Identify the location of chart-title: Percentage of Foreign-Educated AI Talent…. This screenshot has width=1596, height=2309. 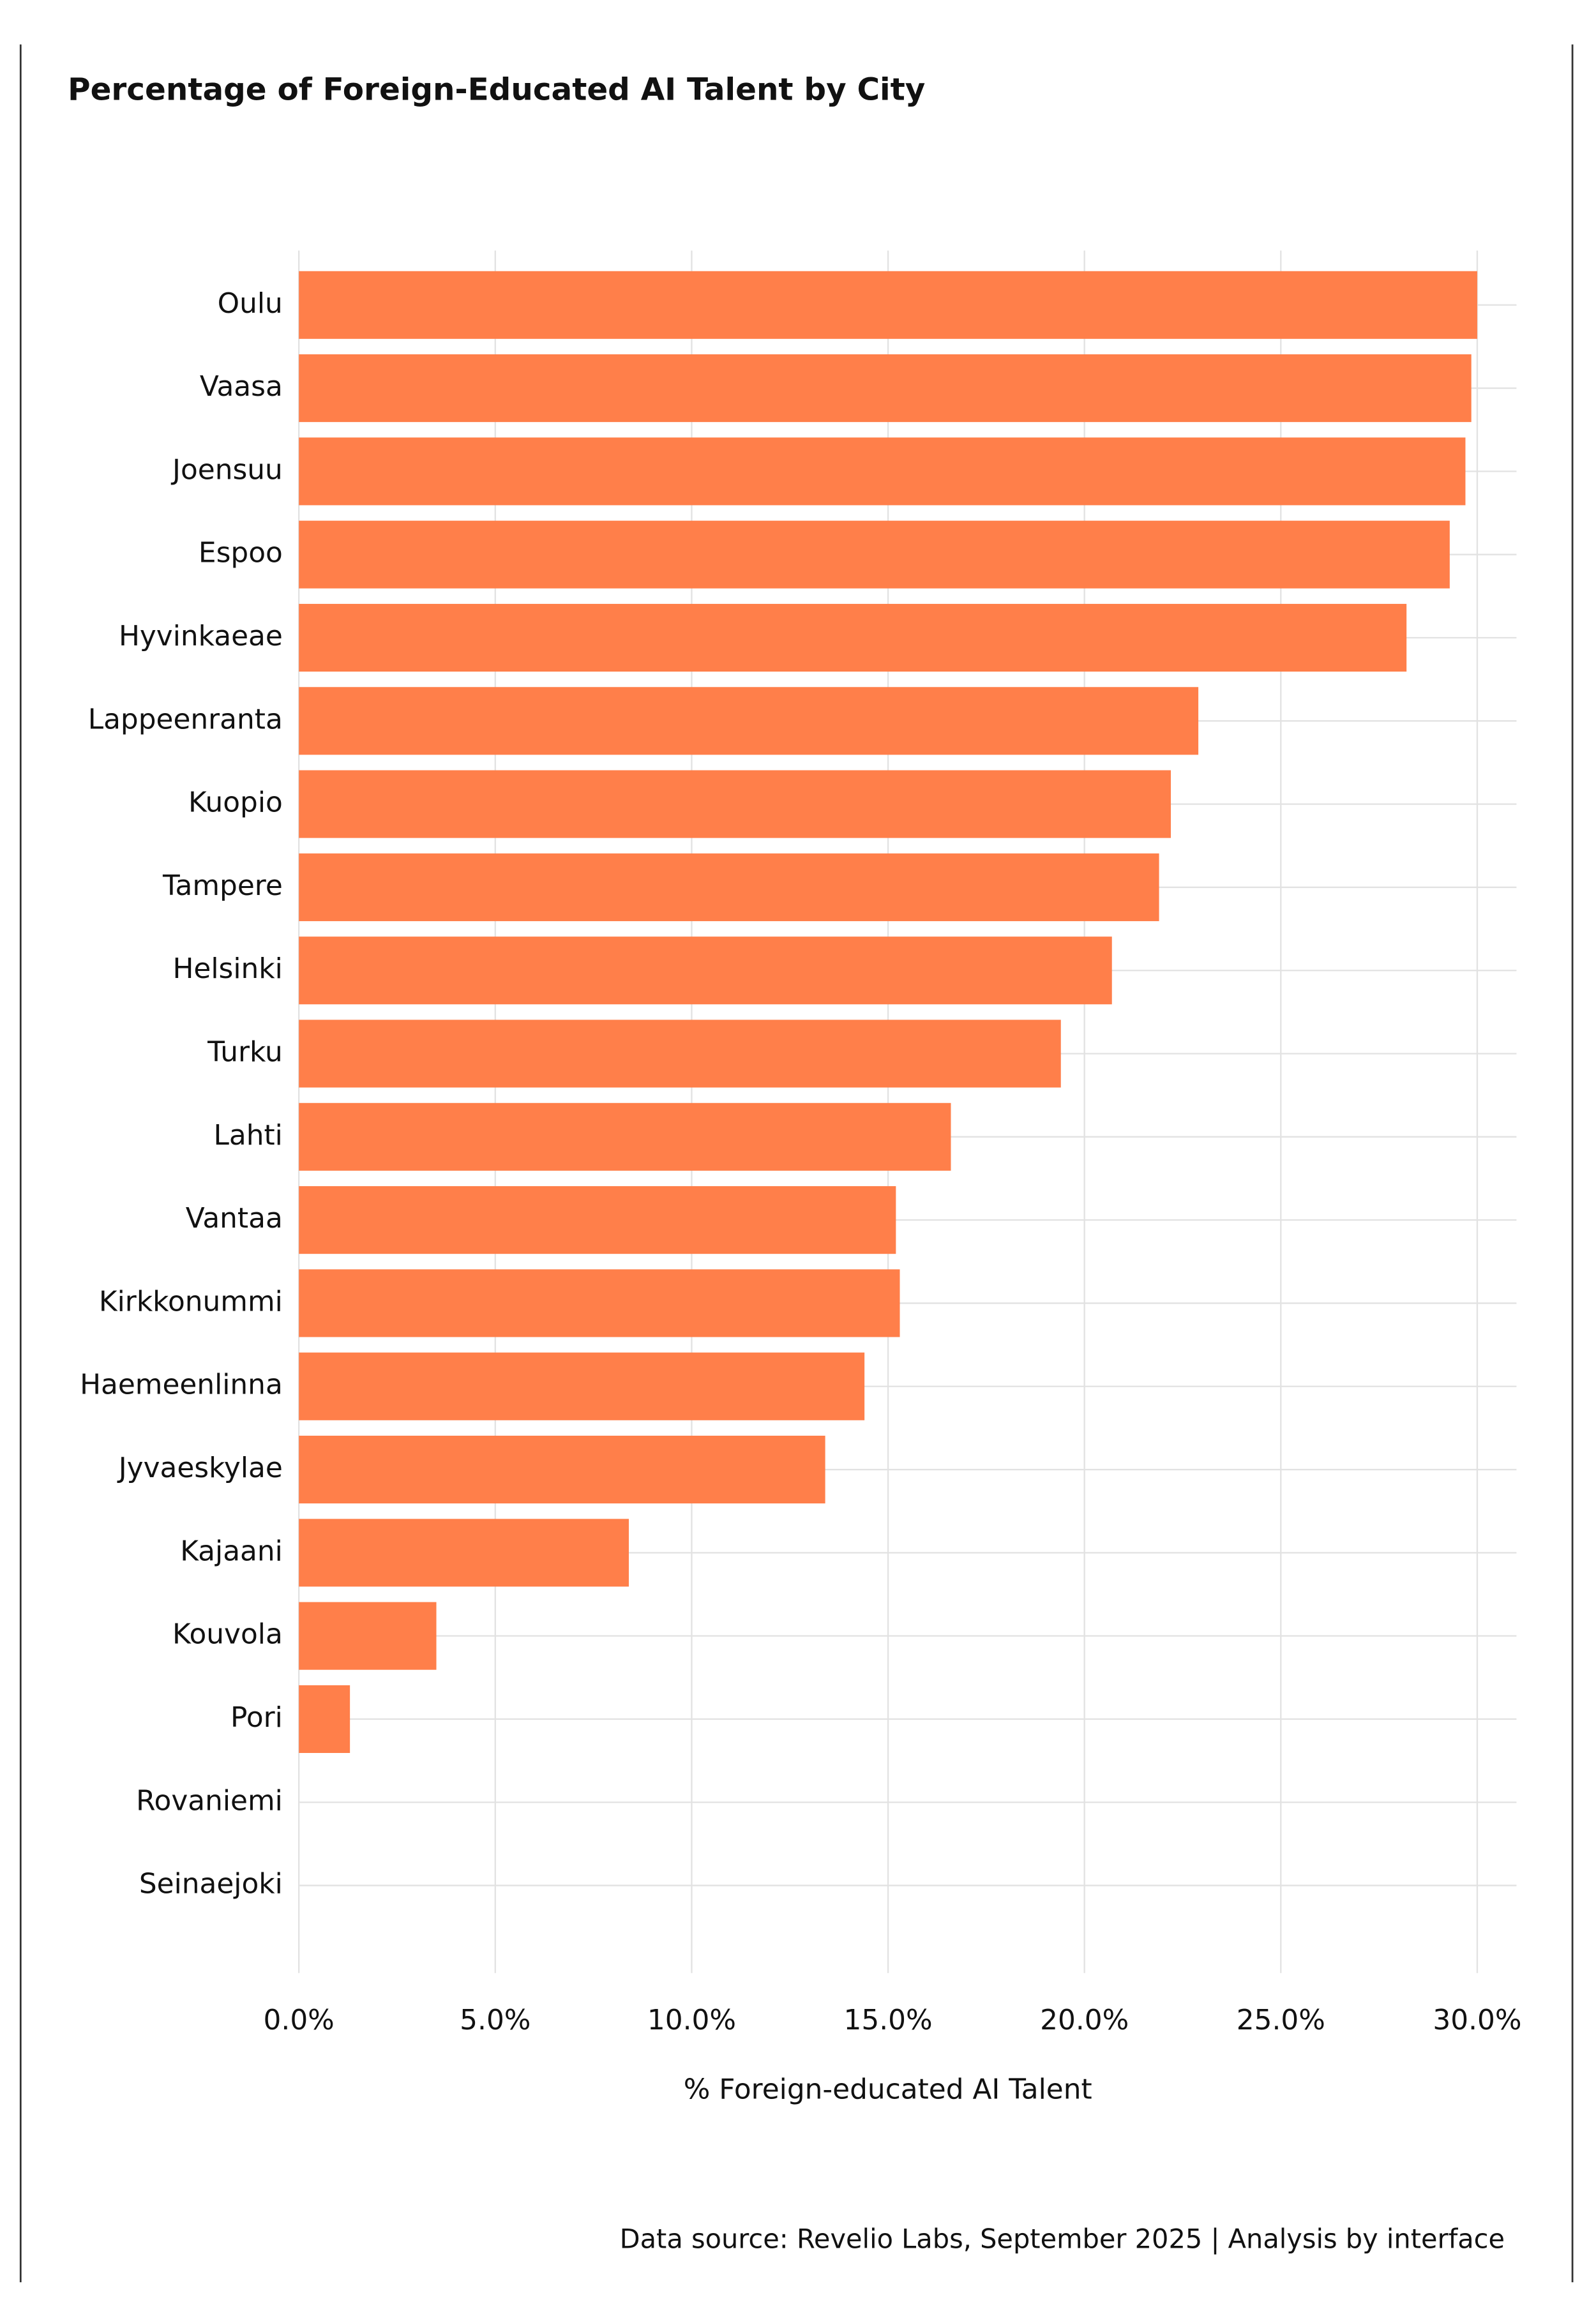
(496, 89).